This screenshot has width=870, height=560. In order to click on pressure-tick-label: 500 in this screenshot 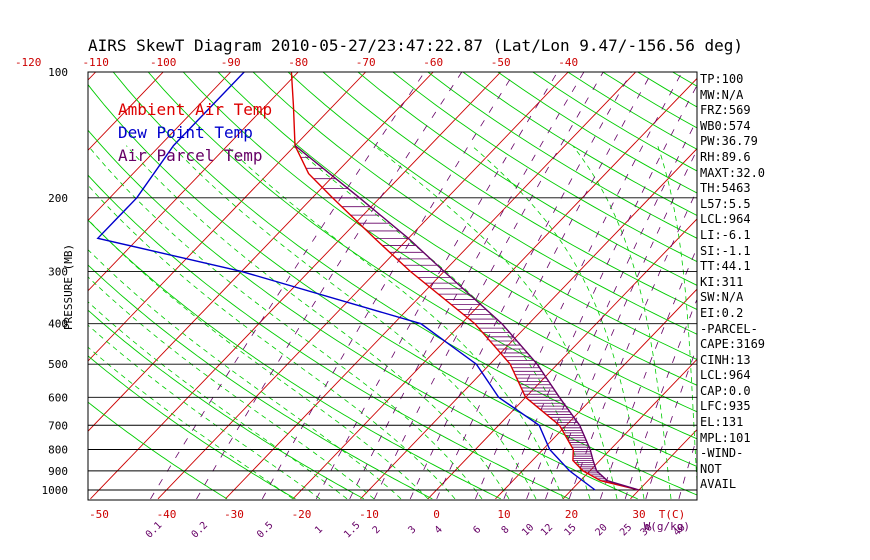, I will do `click(58, 364)`.